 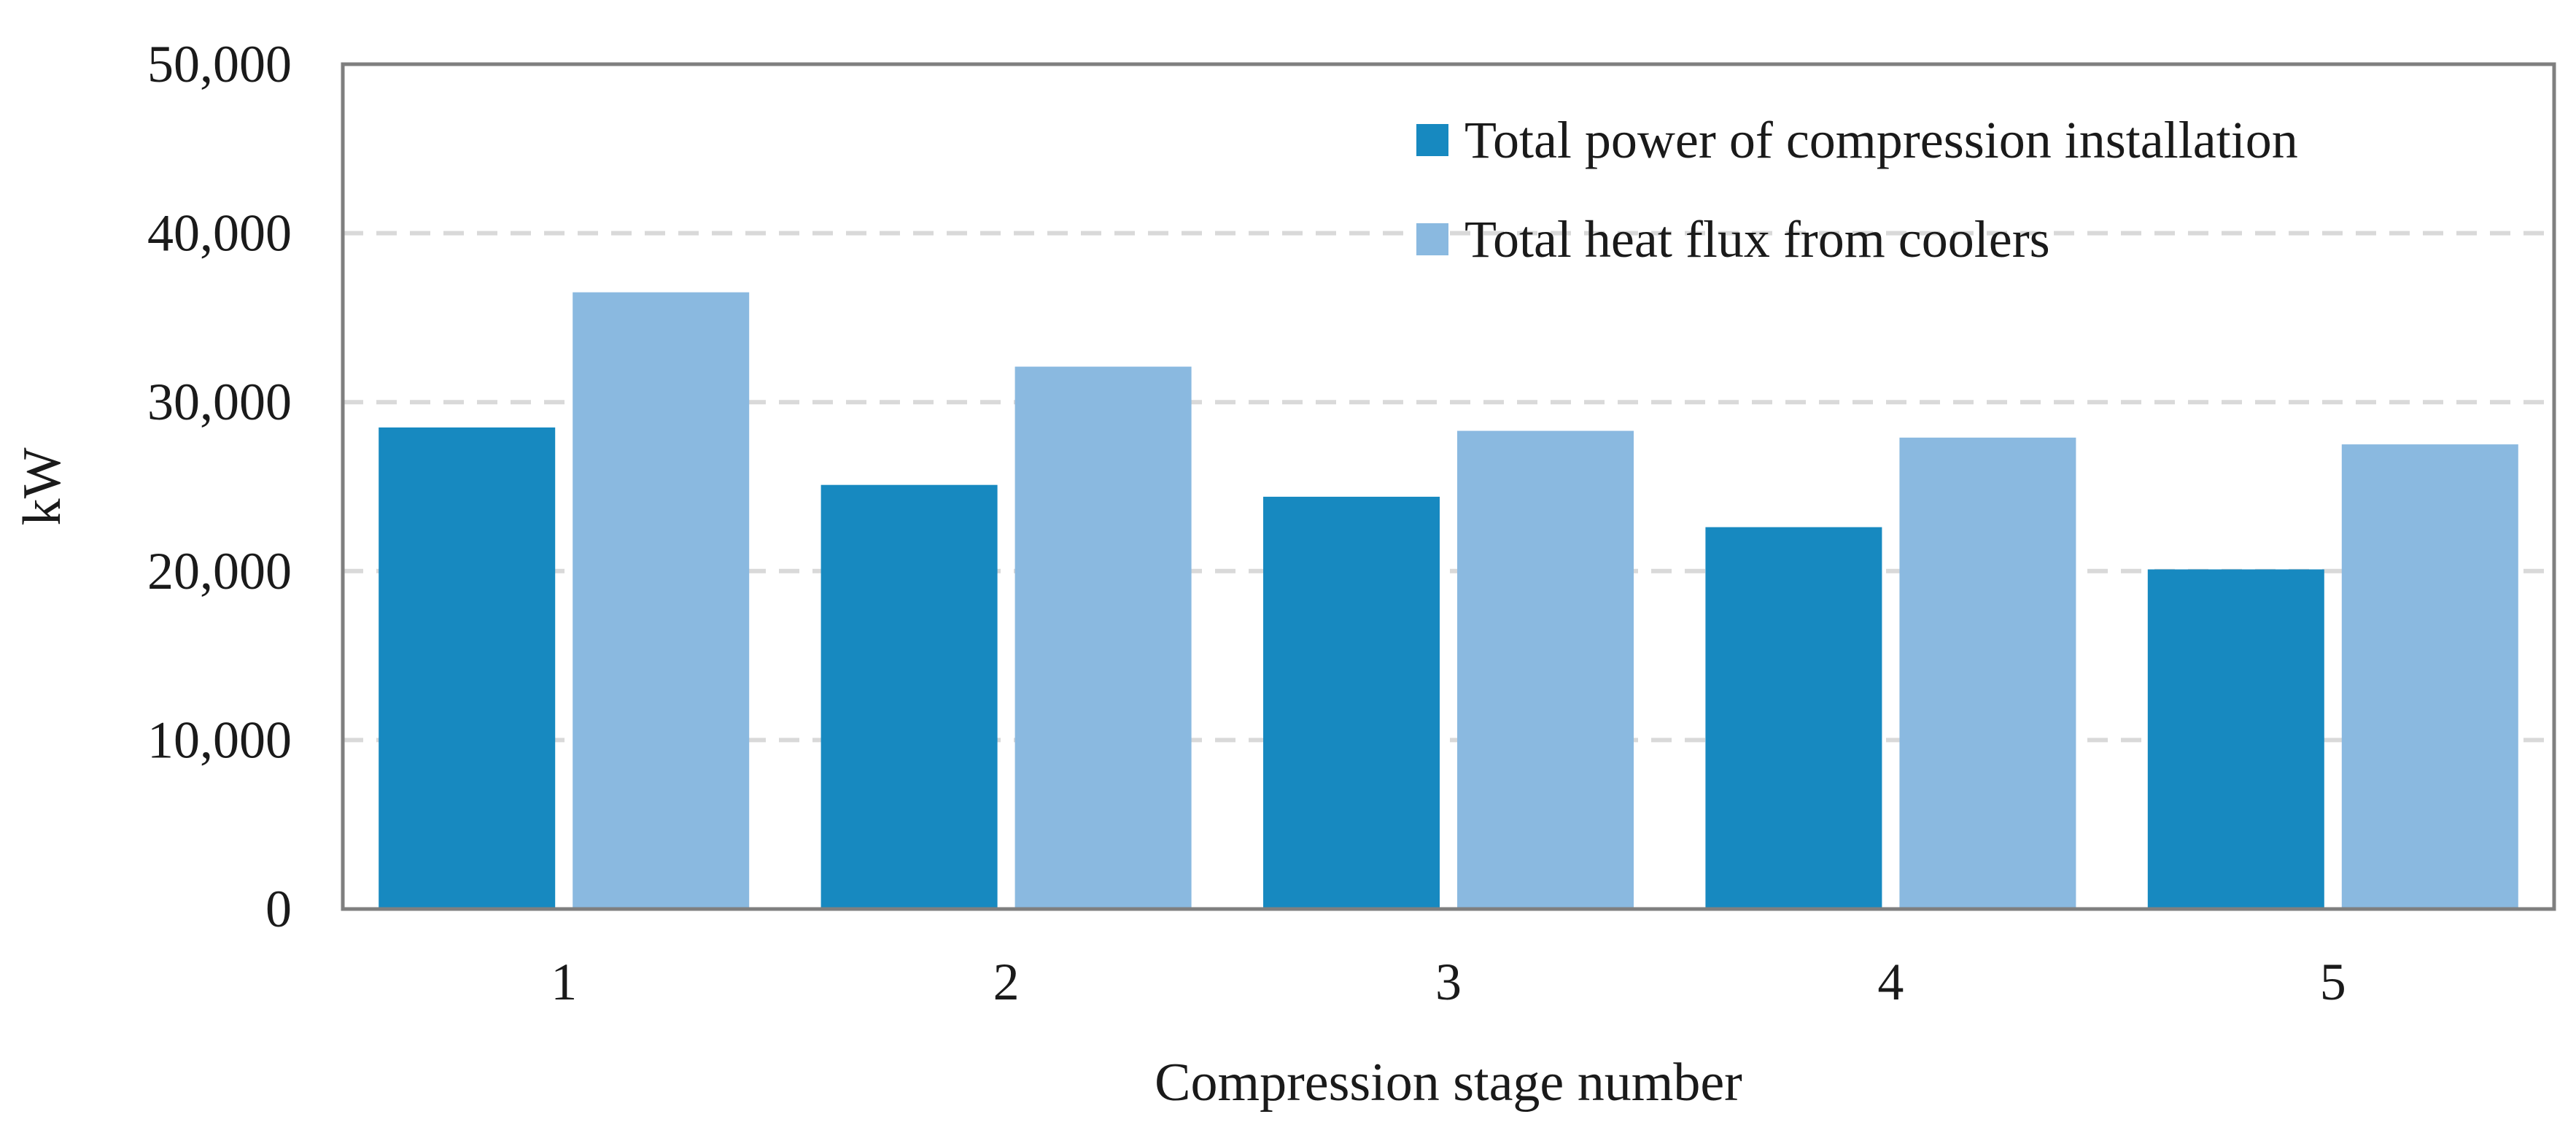 I want to click on y-tick-label: 20,000, so click(x=220, y=571).